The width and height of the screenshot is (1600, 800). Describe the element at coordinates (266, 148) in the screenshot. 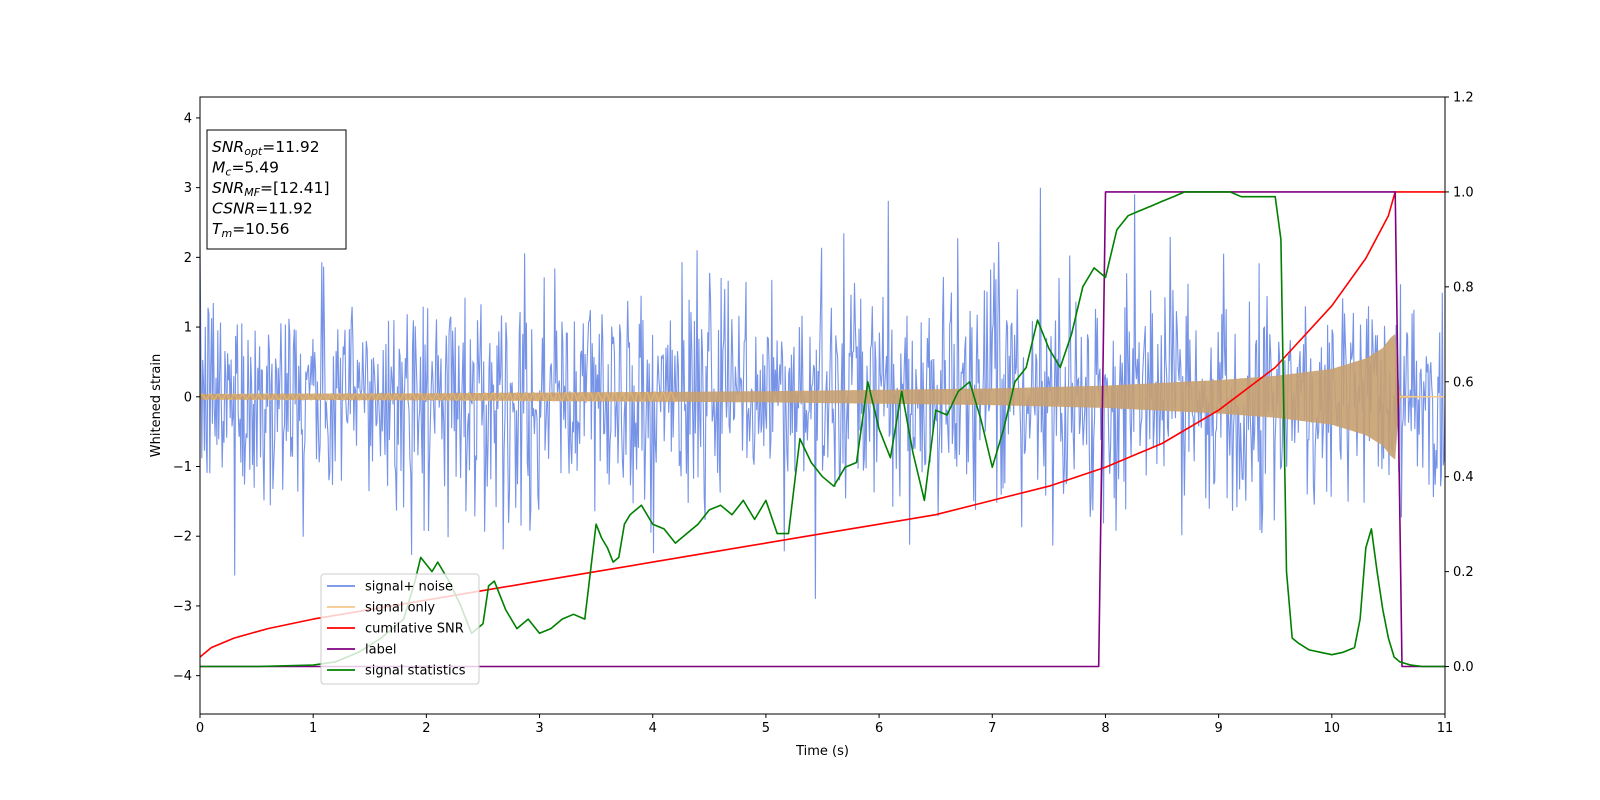

I see `annotation-line: SNRopt=11.92` at that location.